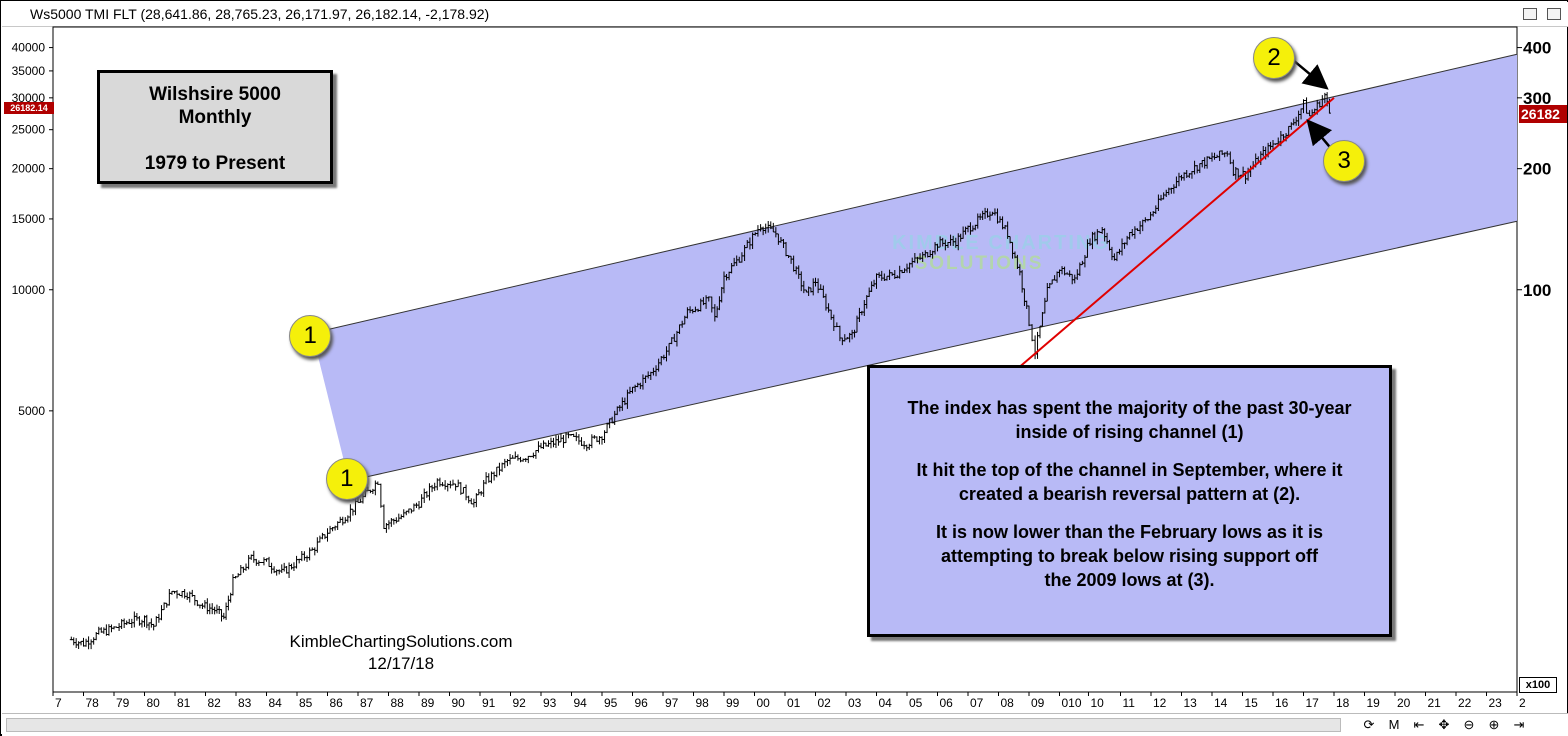 The image size is (1568, 736). What do you see at coordinates (1404, 703) in the screenshot?
I see `x-tick-label: 20` at bounding box center [1404, 703].